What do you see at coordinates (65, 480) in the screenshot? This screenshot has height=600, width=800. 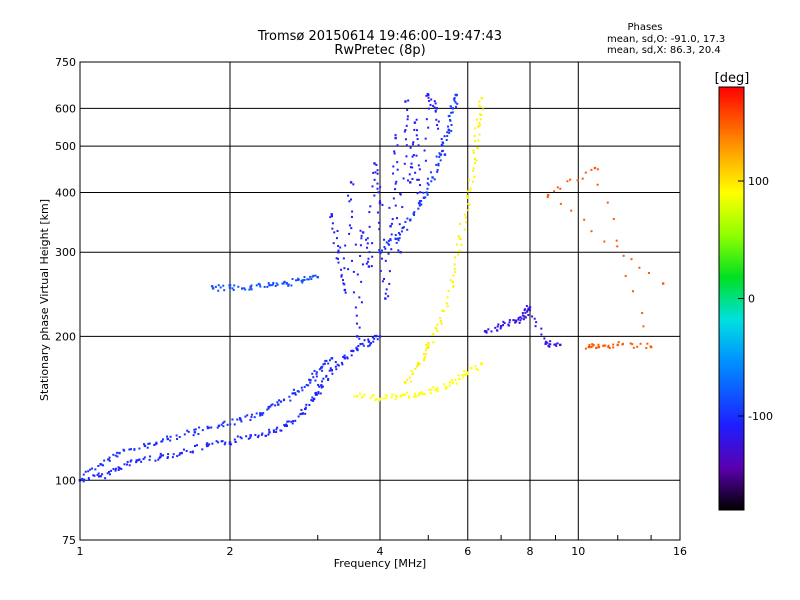 I see `y-tick-label: 100` at bounding box center [65, 480].